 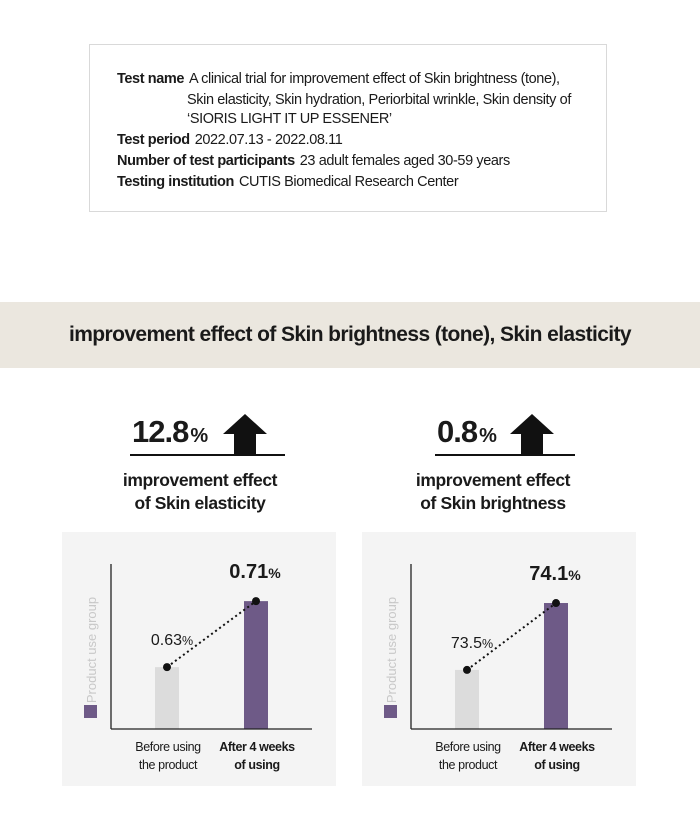 What do you see at coordinates (255, 572) in the screenshot?
I see `value-label-after: 0.71%` at bounding box center [255, 572].